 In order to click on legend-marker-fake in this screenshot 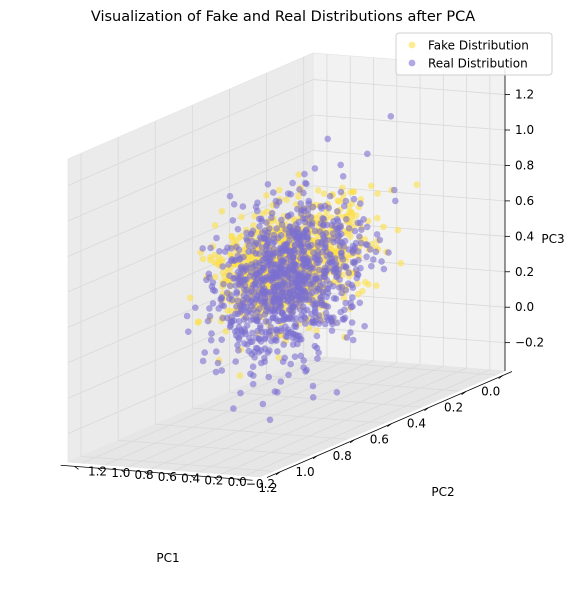, I will do `click(412, 45)`.